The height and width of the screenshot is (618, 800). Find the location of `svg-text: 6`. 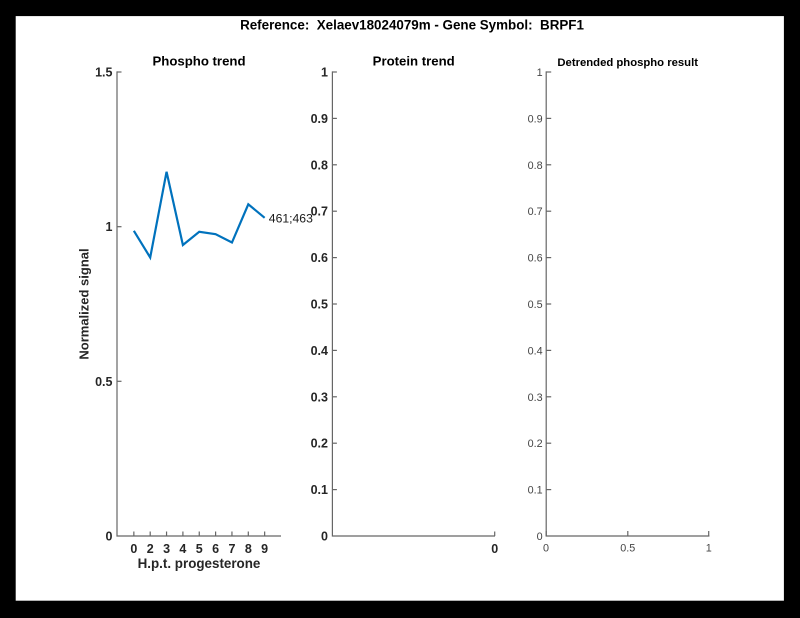

svg-text: 6 is located at coordinates (215, 549).